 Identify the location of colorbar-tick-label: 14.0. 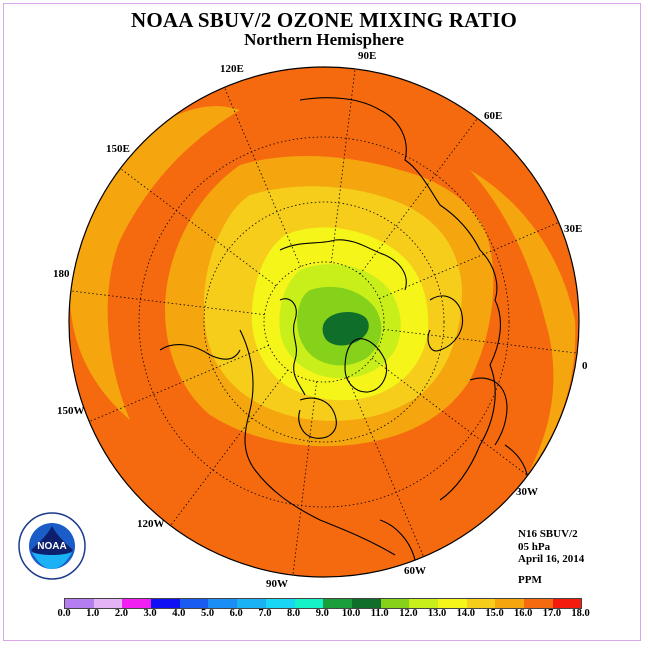
(465, 613).